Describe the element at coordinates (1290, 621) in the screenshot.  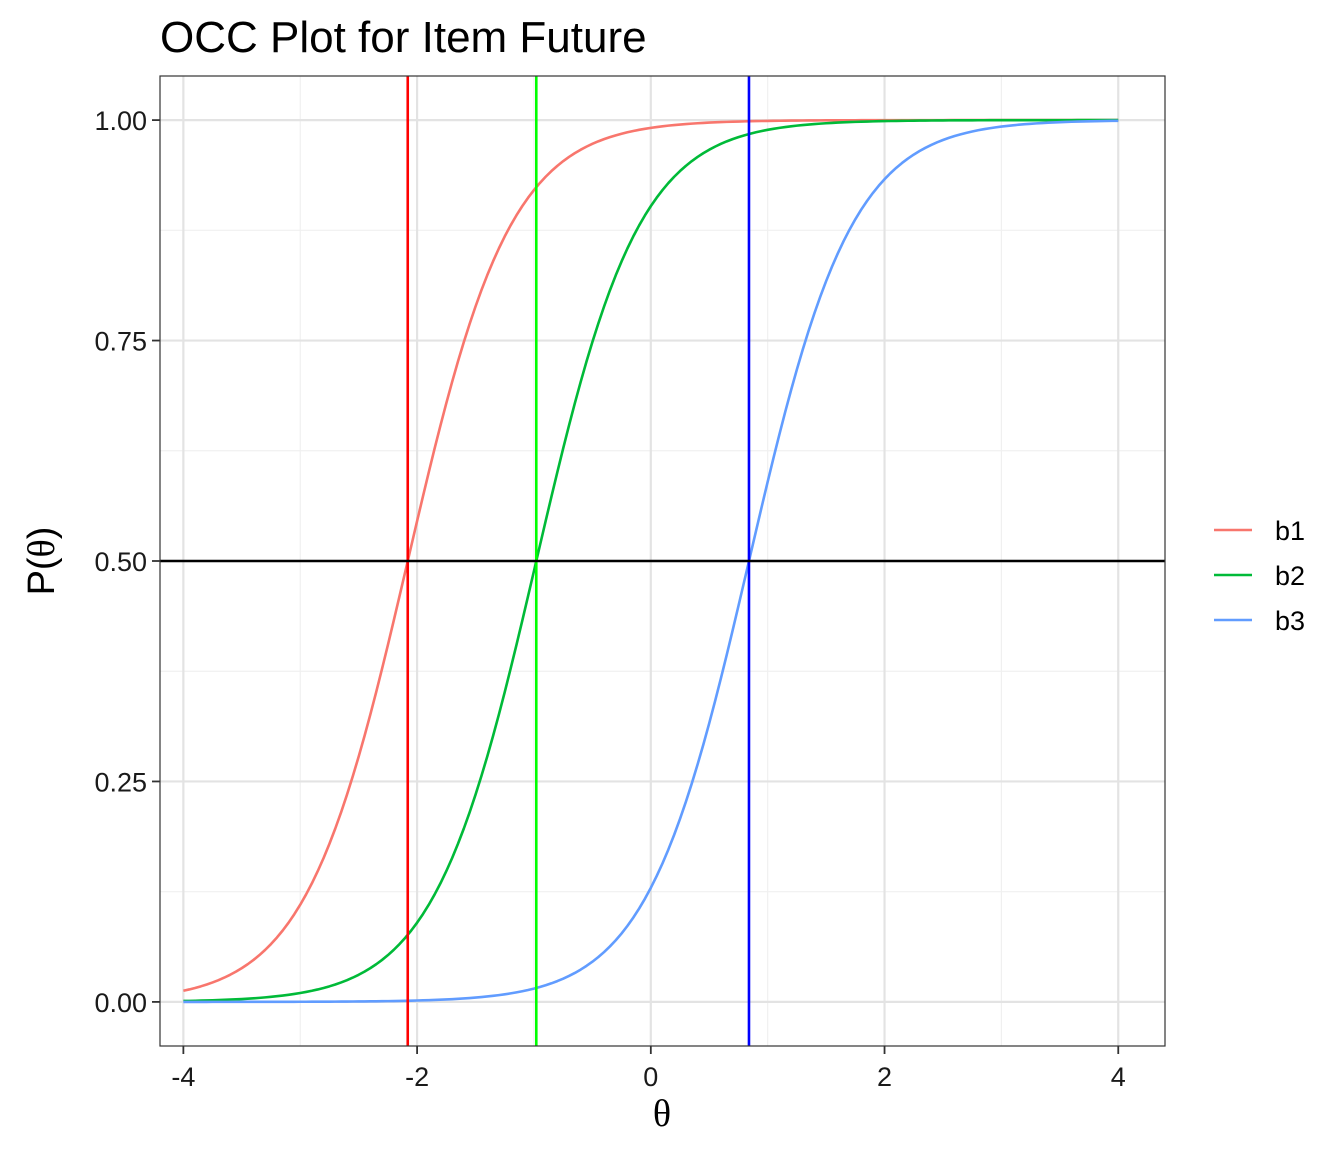
I see `legend-label-b3: b3` at that location.